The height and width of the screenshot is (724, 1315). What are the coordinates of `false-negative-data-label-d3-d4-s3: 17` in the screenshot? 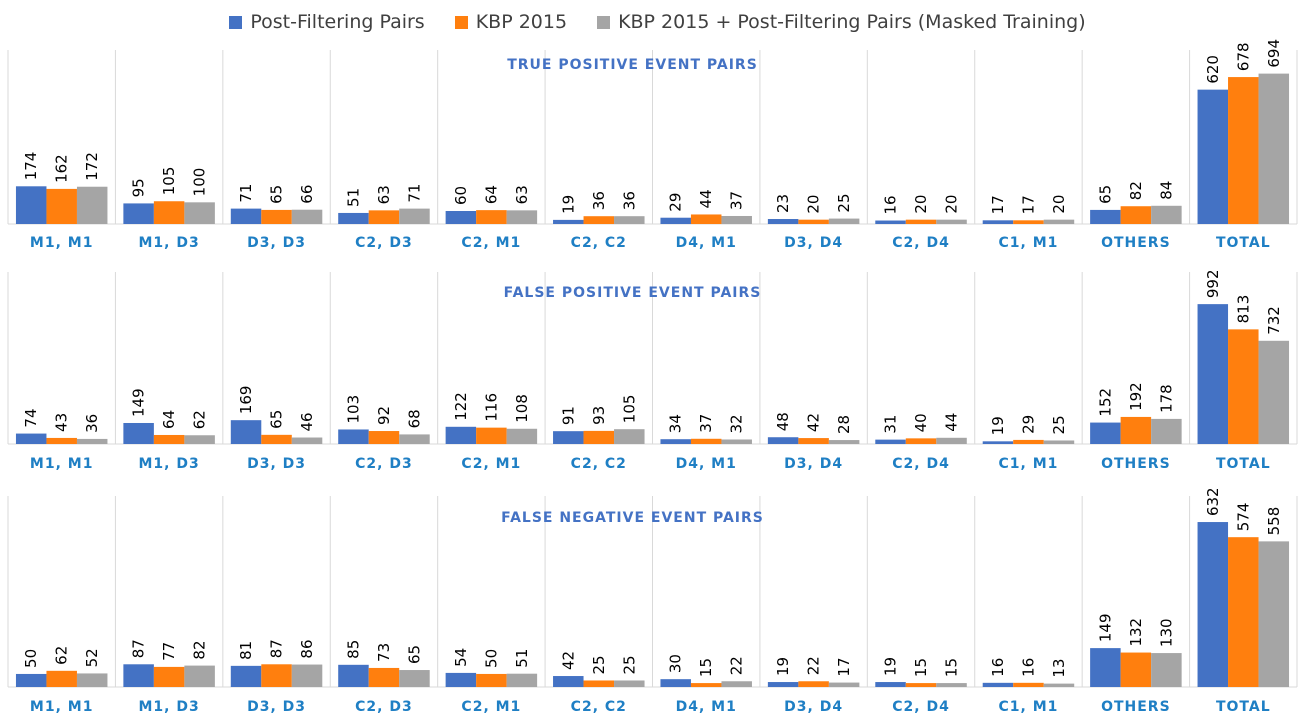 It's located at (844, 666).